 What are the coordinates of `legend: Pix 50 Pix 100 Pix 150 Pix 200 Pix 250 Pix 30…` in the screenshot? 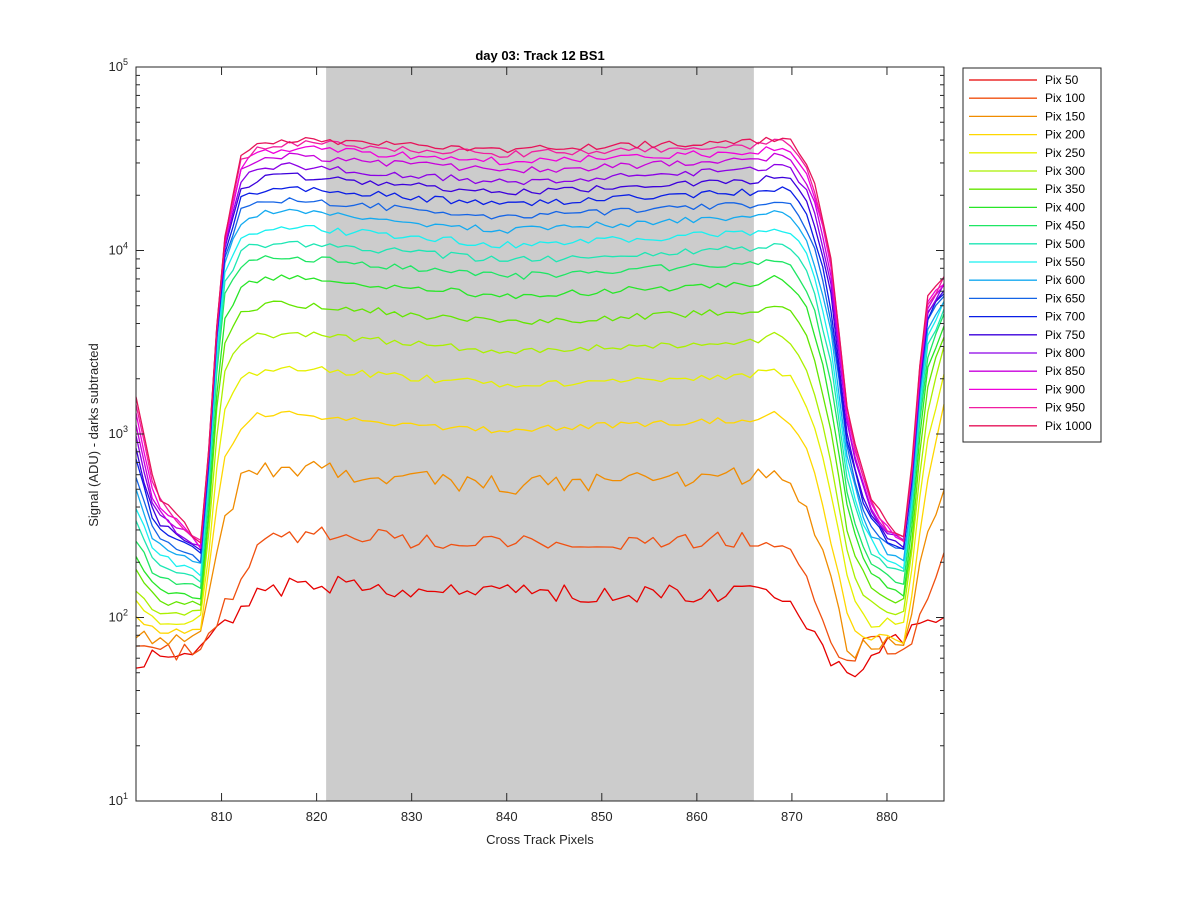 It's located at (1032, 255).